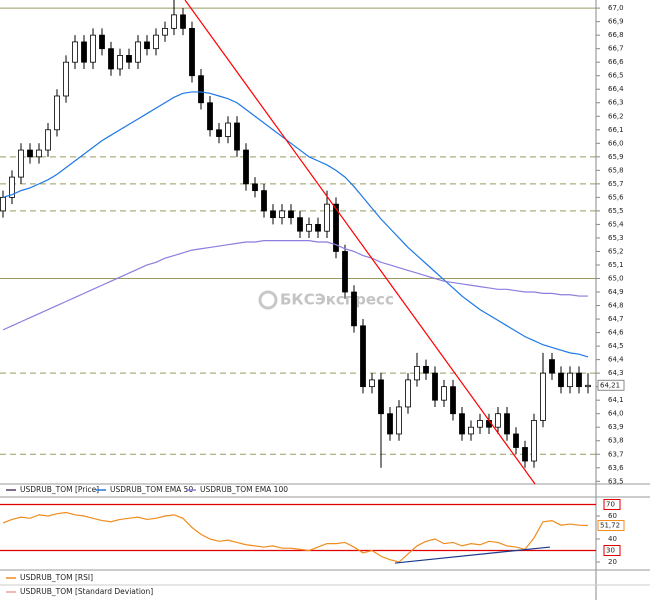  I want to click on y-tick-label: 66,6, so click(616, 62).